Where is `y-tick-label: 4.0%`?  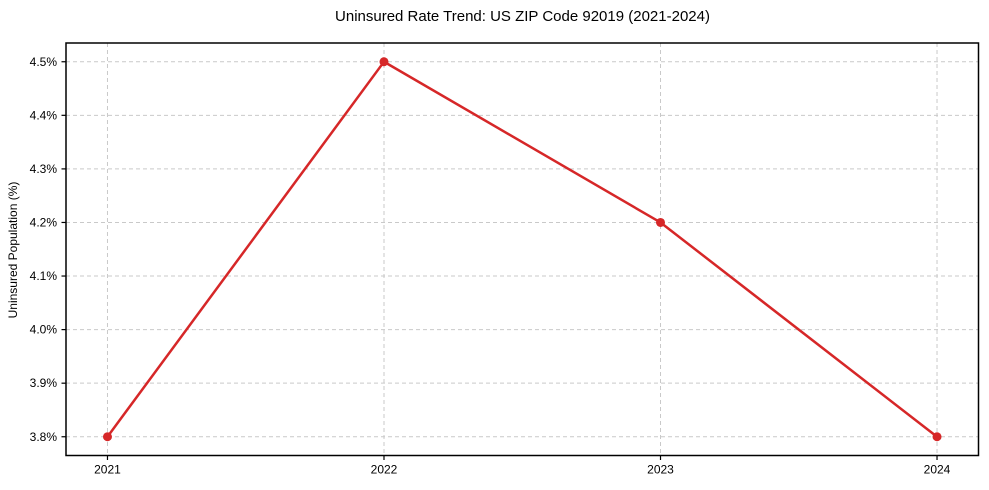
y-tick-label: 4.0% is located at coordinates (44, 330).